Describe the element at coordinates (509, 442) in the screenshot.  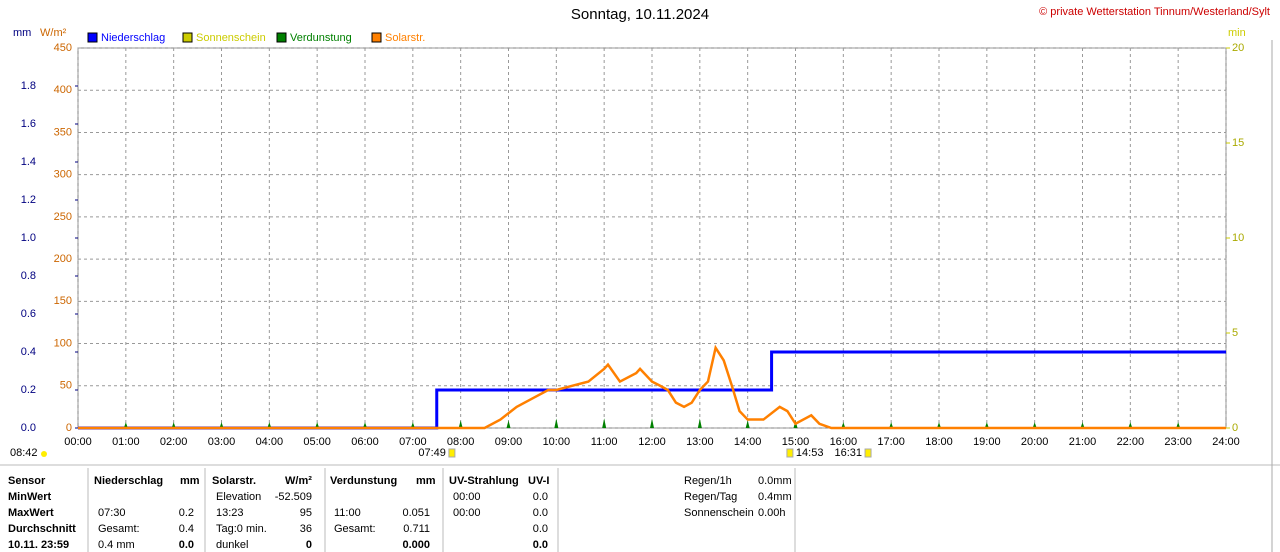
I see `x-tick-label: 09:00` at that location.